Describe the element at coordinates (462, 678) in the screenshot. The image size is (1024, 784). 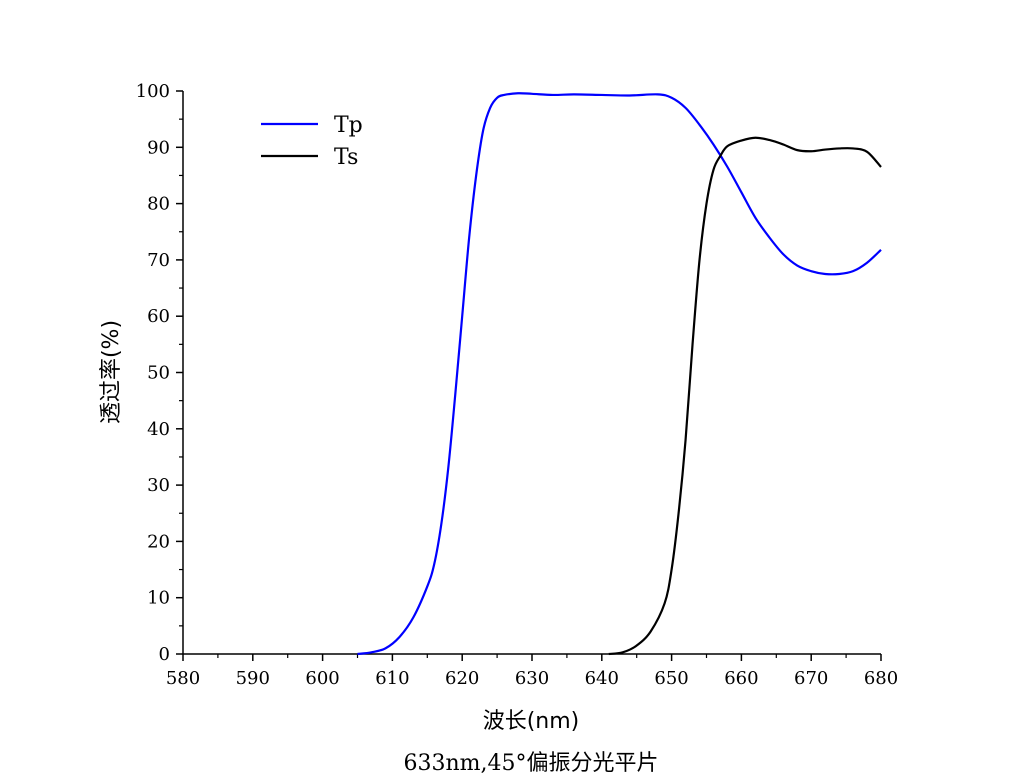
I see `x-tick-label: 620` at that location.